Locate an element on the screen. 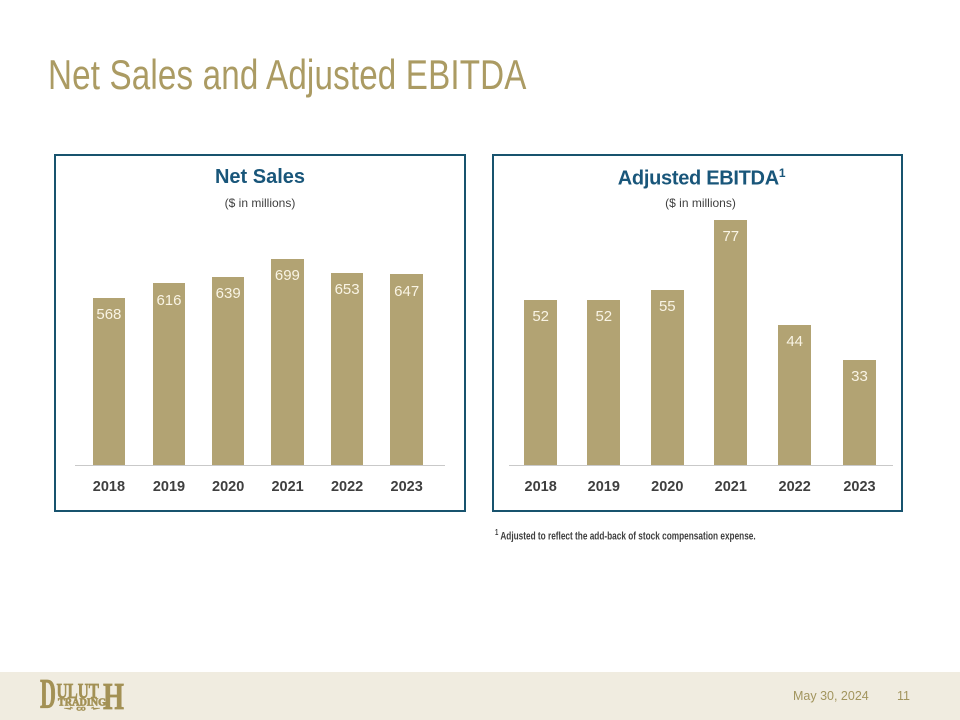  svg-text: ULUT is located at coordinates (78, 691).